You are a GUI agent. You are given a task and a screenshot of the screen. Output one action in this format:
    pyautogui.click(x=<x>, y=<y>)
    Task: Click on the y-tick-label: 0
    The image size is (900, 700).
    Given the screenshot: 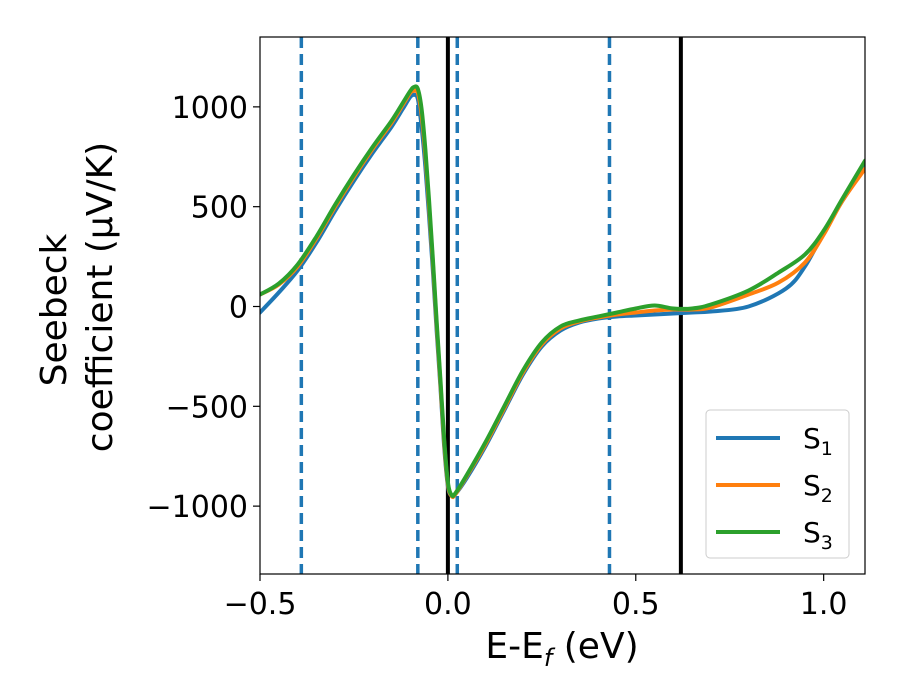 What is the action you would take?
    pyautogui.click(x=238, y=307)
    